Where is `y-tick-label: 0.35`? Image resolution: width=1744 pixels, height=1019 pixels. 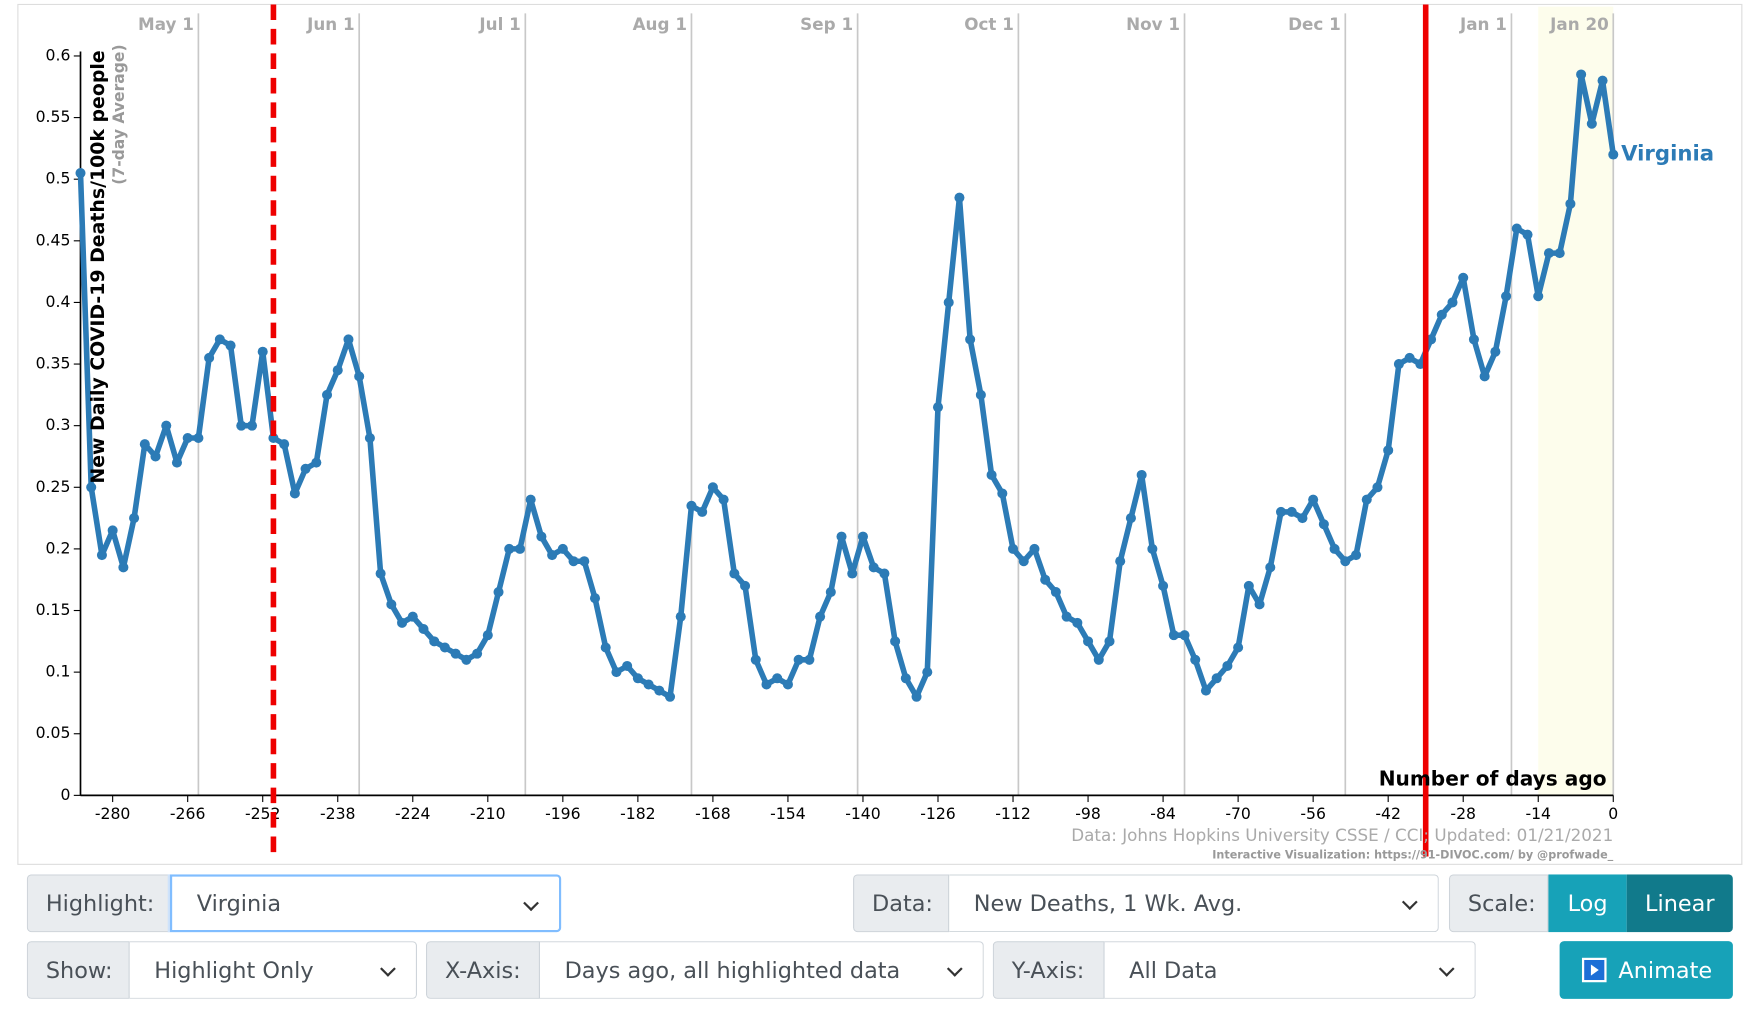 y-tick-label: 0.35 is located at coordinates (53, 364).